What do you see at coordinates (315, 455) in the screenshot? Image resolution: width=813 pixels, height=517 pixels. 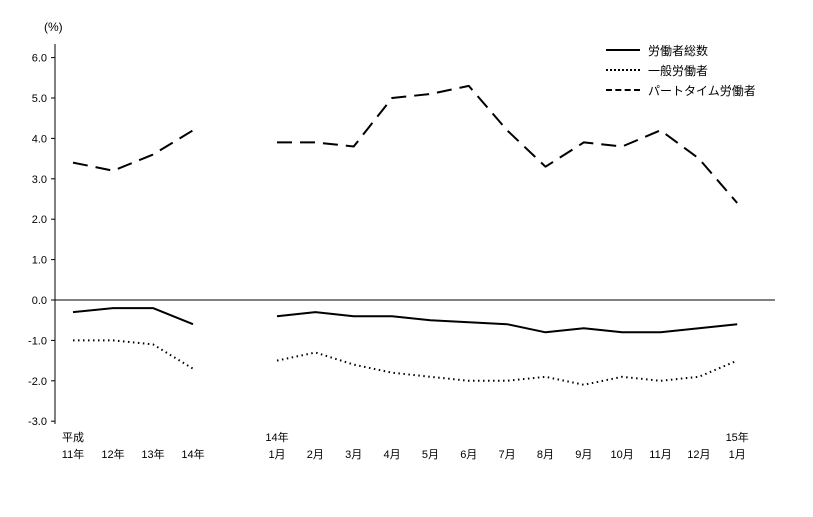 I see `x-axis-label: 2月` at bounding box center [315, 455].